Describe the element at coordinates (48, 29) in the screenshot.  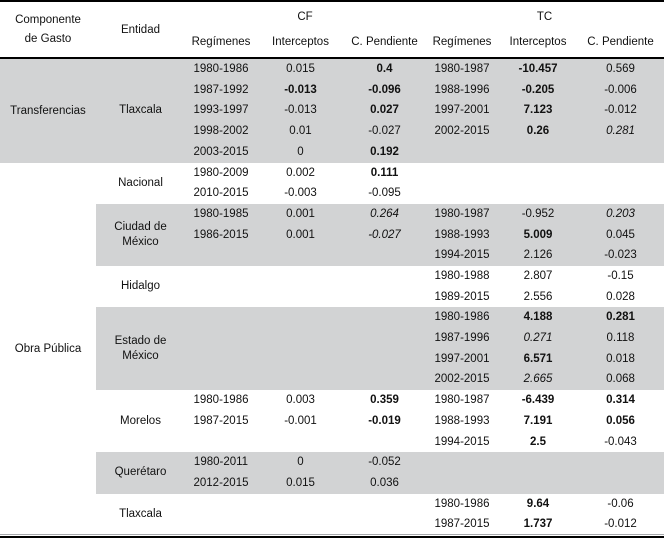
I see `header-componente-de-gasto: Componente de Gasto` at that location.